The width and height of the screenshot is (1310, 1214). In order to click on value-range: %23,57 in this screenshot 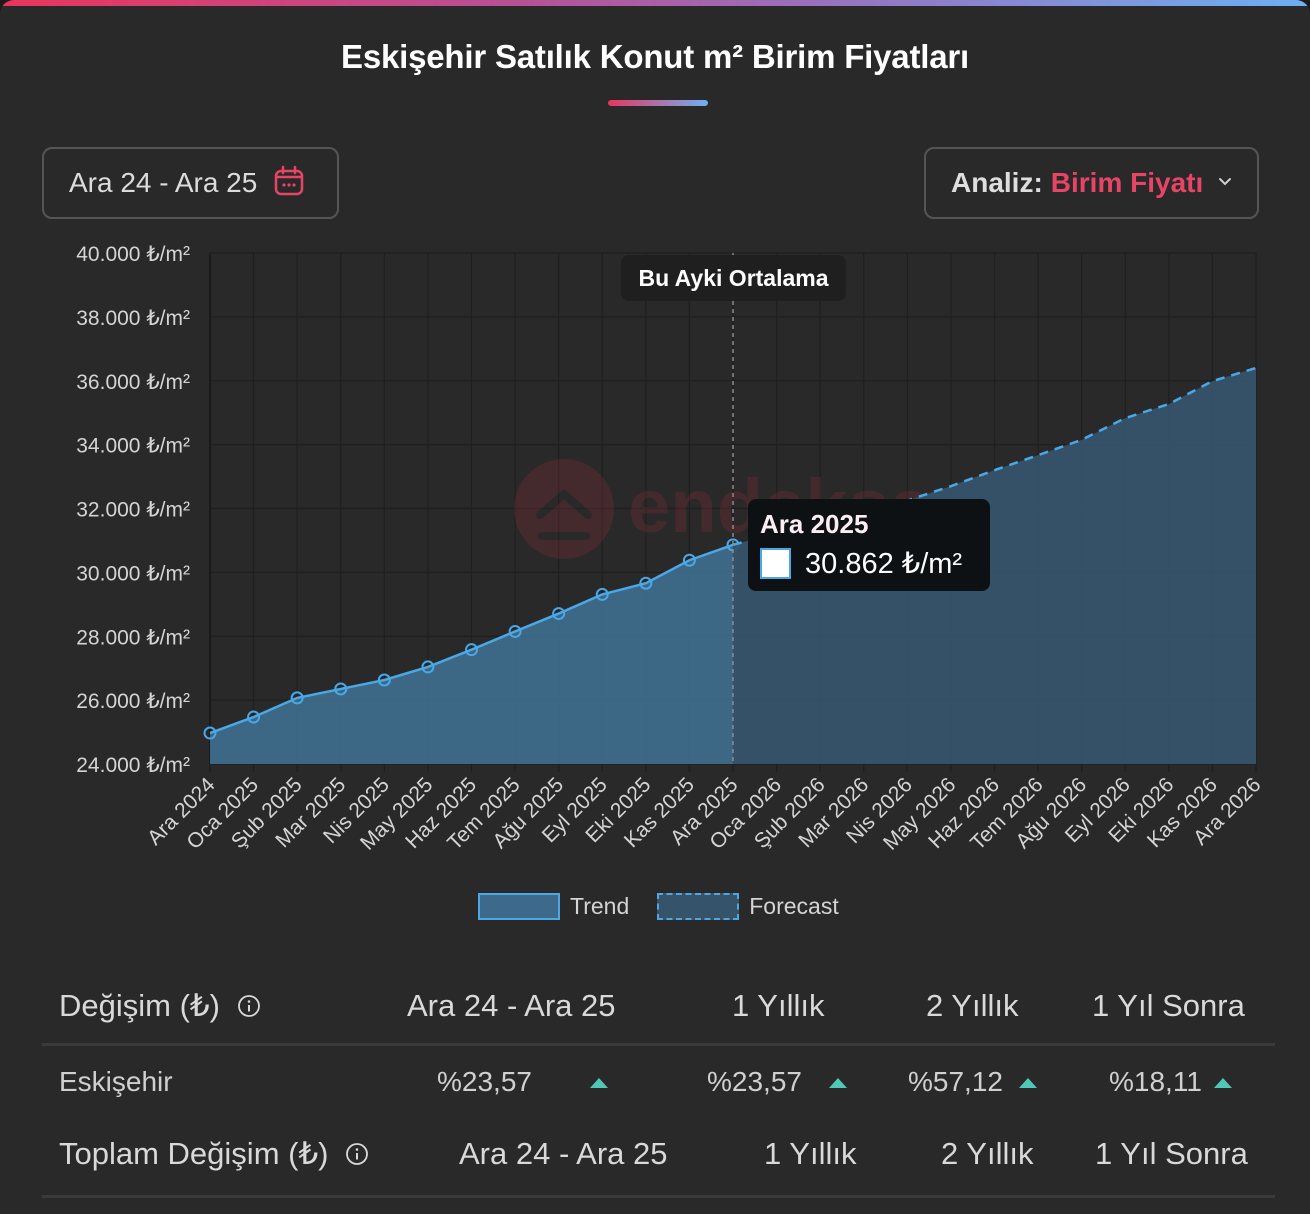, I will do `click(484, 1081)`.